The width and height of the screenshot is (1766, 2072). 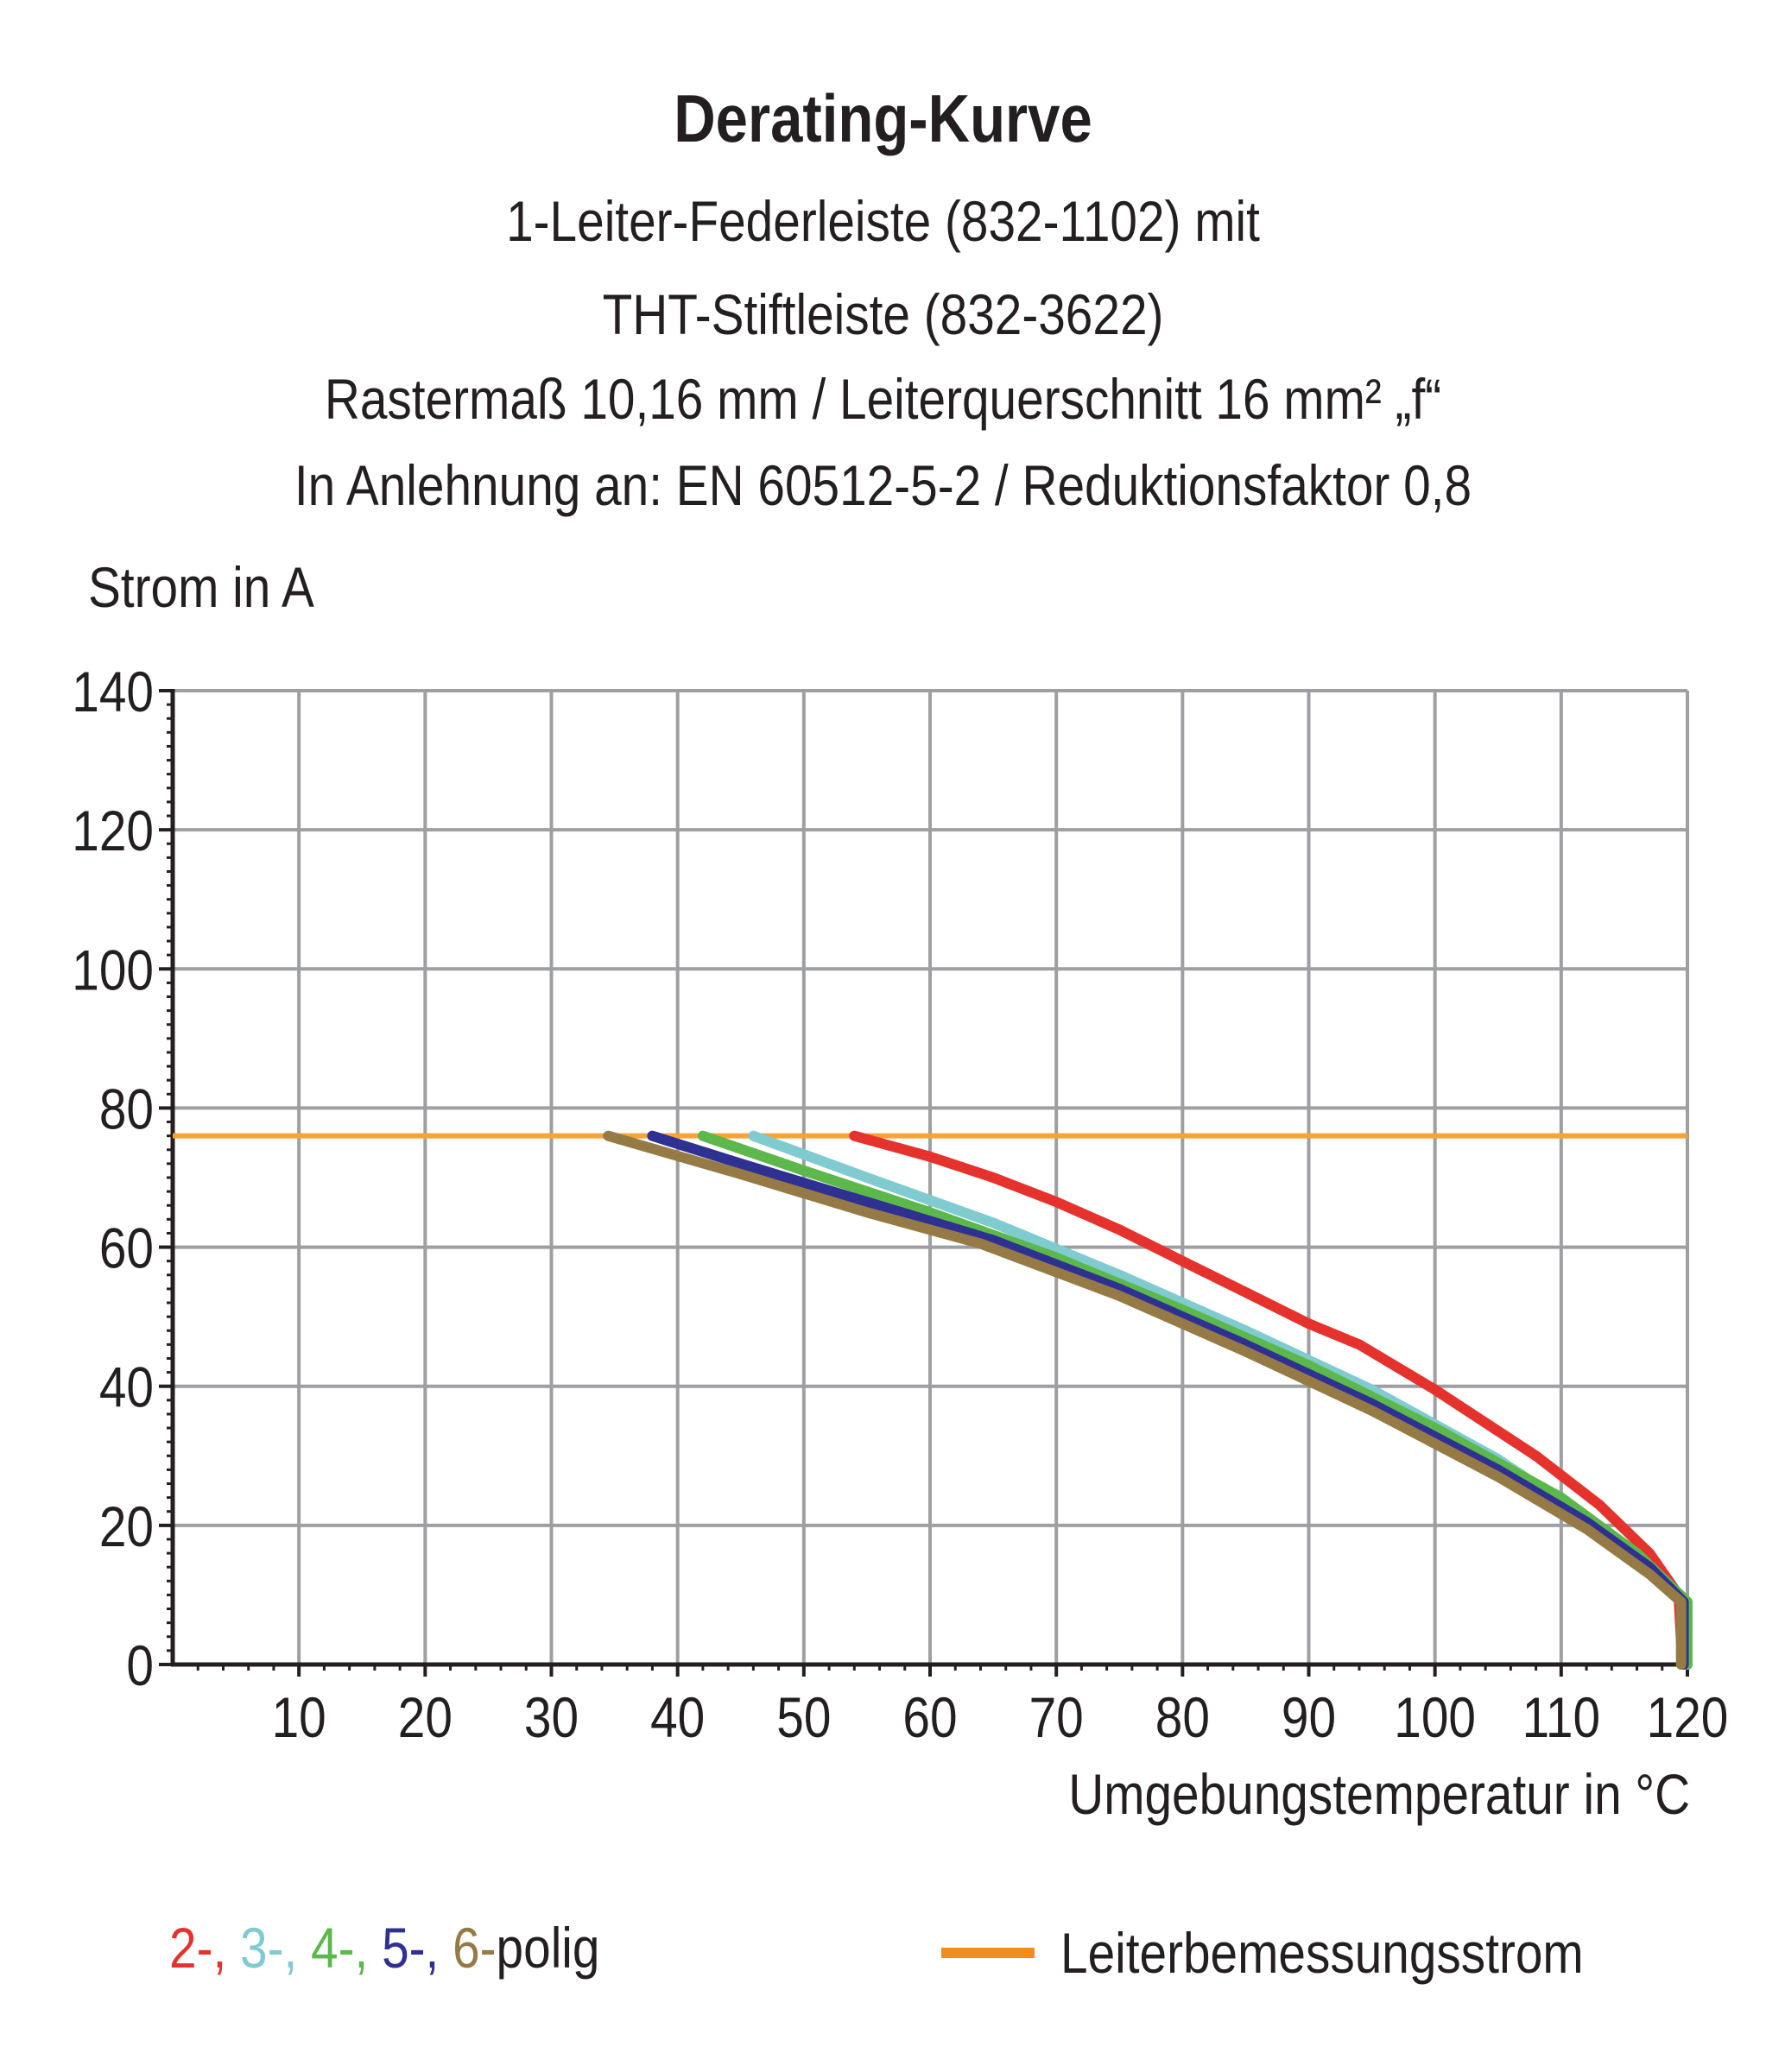 What do you see at coordinates (551, 1718) in the screenshot?
I see `x-tick-label: 30` at bounding box center [551, 1718].